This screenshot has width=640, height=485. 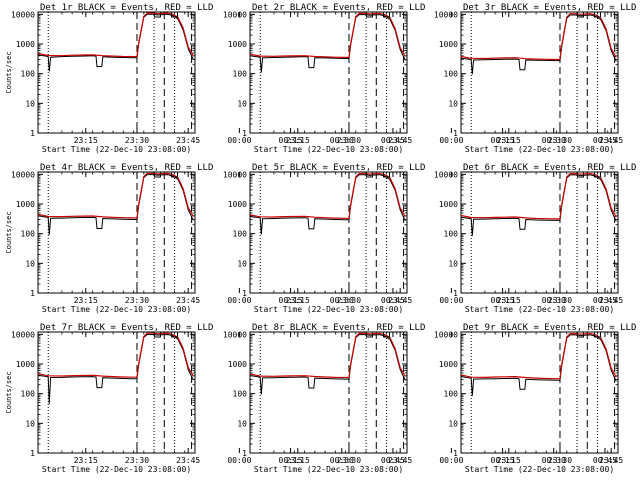 I want to click on panel-title: Det 2r BLACK = Events, RED = LLD, so click(x=338, y=8).